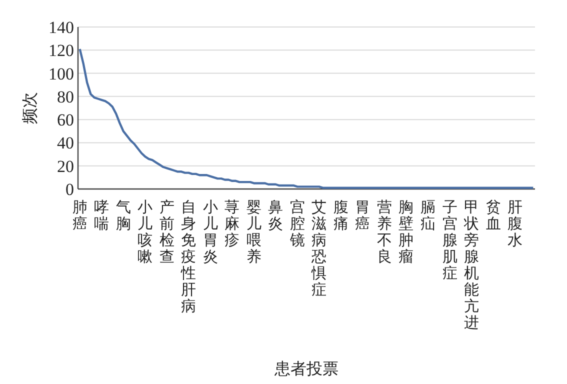 The height and width of the screenshot is (384, 567). What do you see at coordinates (428, 216) in the screenshot?
I see `x-tick-label: 膈疝` at bounding box center [428, 216].